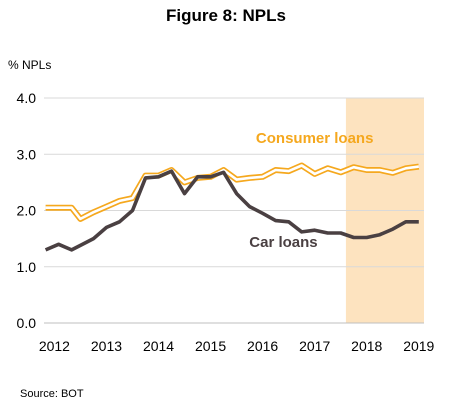  Describe the element at coordinates (232, 192) in the screenshot. I see `consumer-loans-line-inner` at that location.